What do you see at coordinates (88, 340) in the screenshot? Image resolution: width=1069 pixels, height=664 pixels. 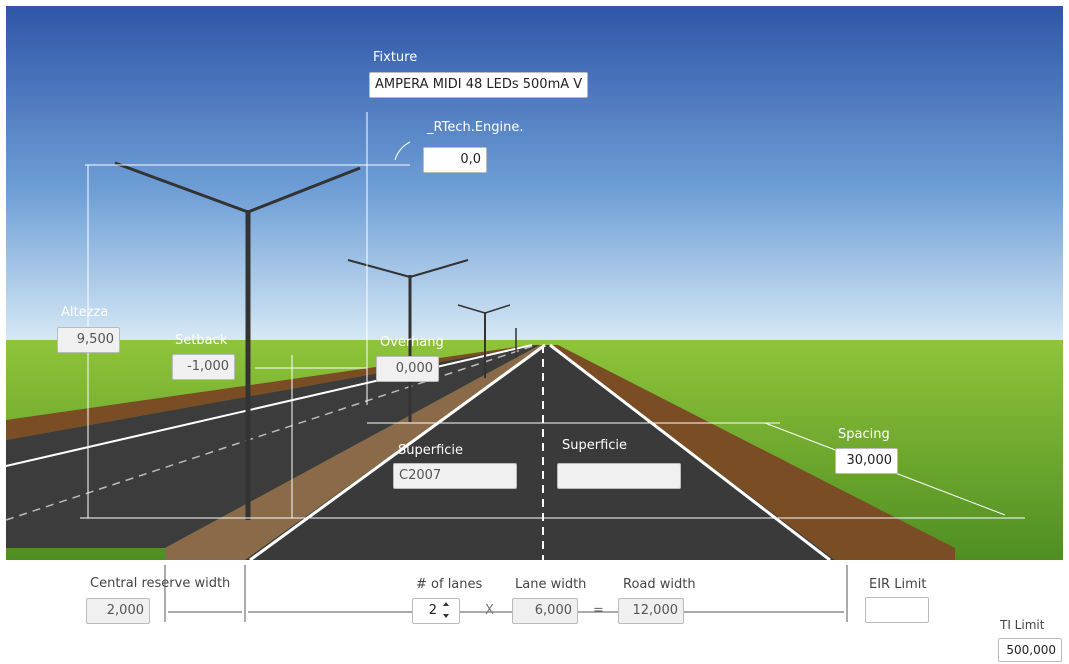 I see `height-field: 9,500` at bounding box center [88, 340].